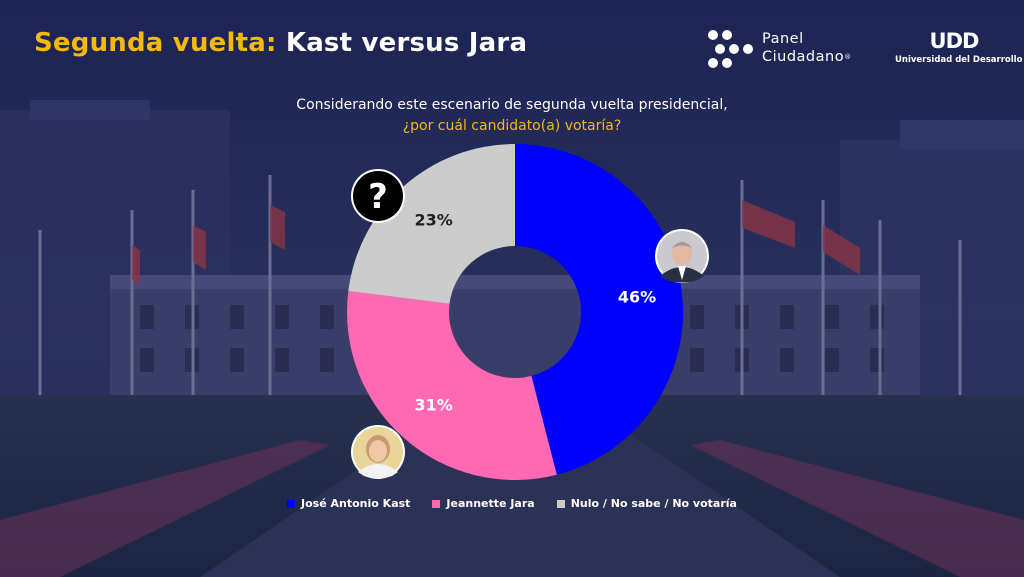  I want to click on legend-item-nulo: Nulo / No sabe / No votaría, so click(646, 503).